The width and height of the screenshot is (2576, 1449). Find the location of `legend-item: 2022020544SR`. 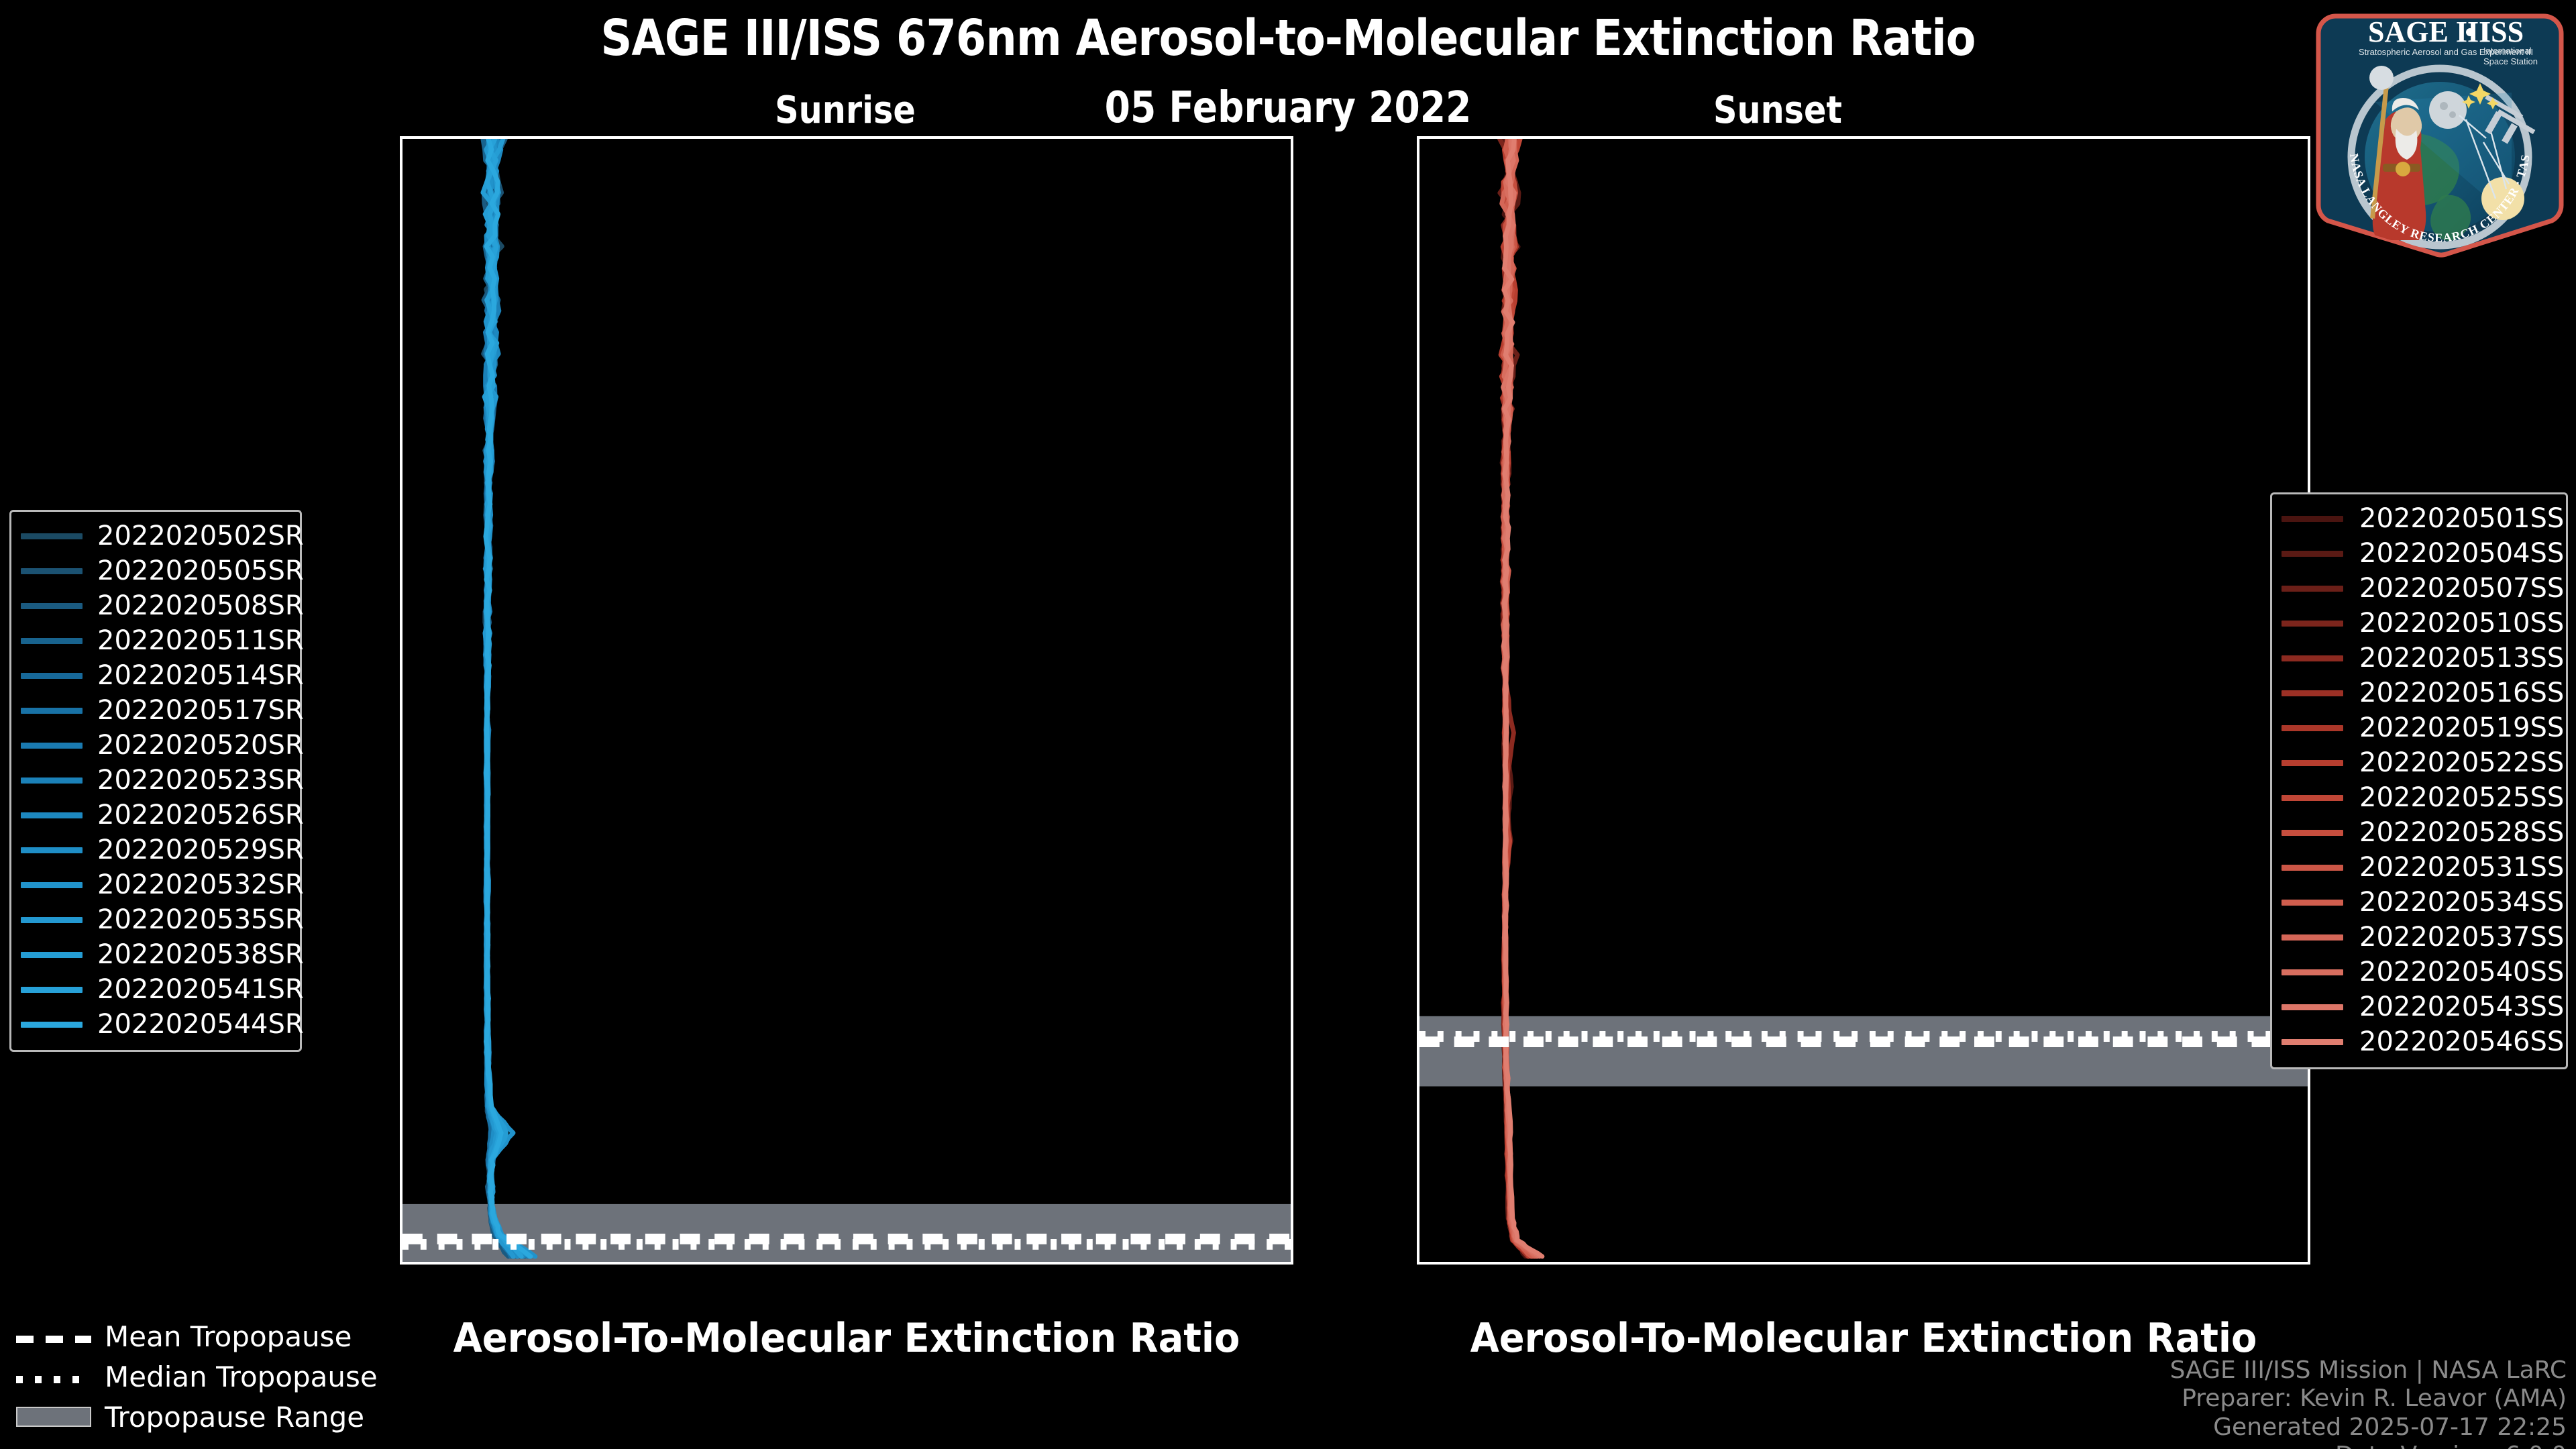

legend-item: 2022020544SR is located at coordinates (162, 1024).